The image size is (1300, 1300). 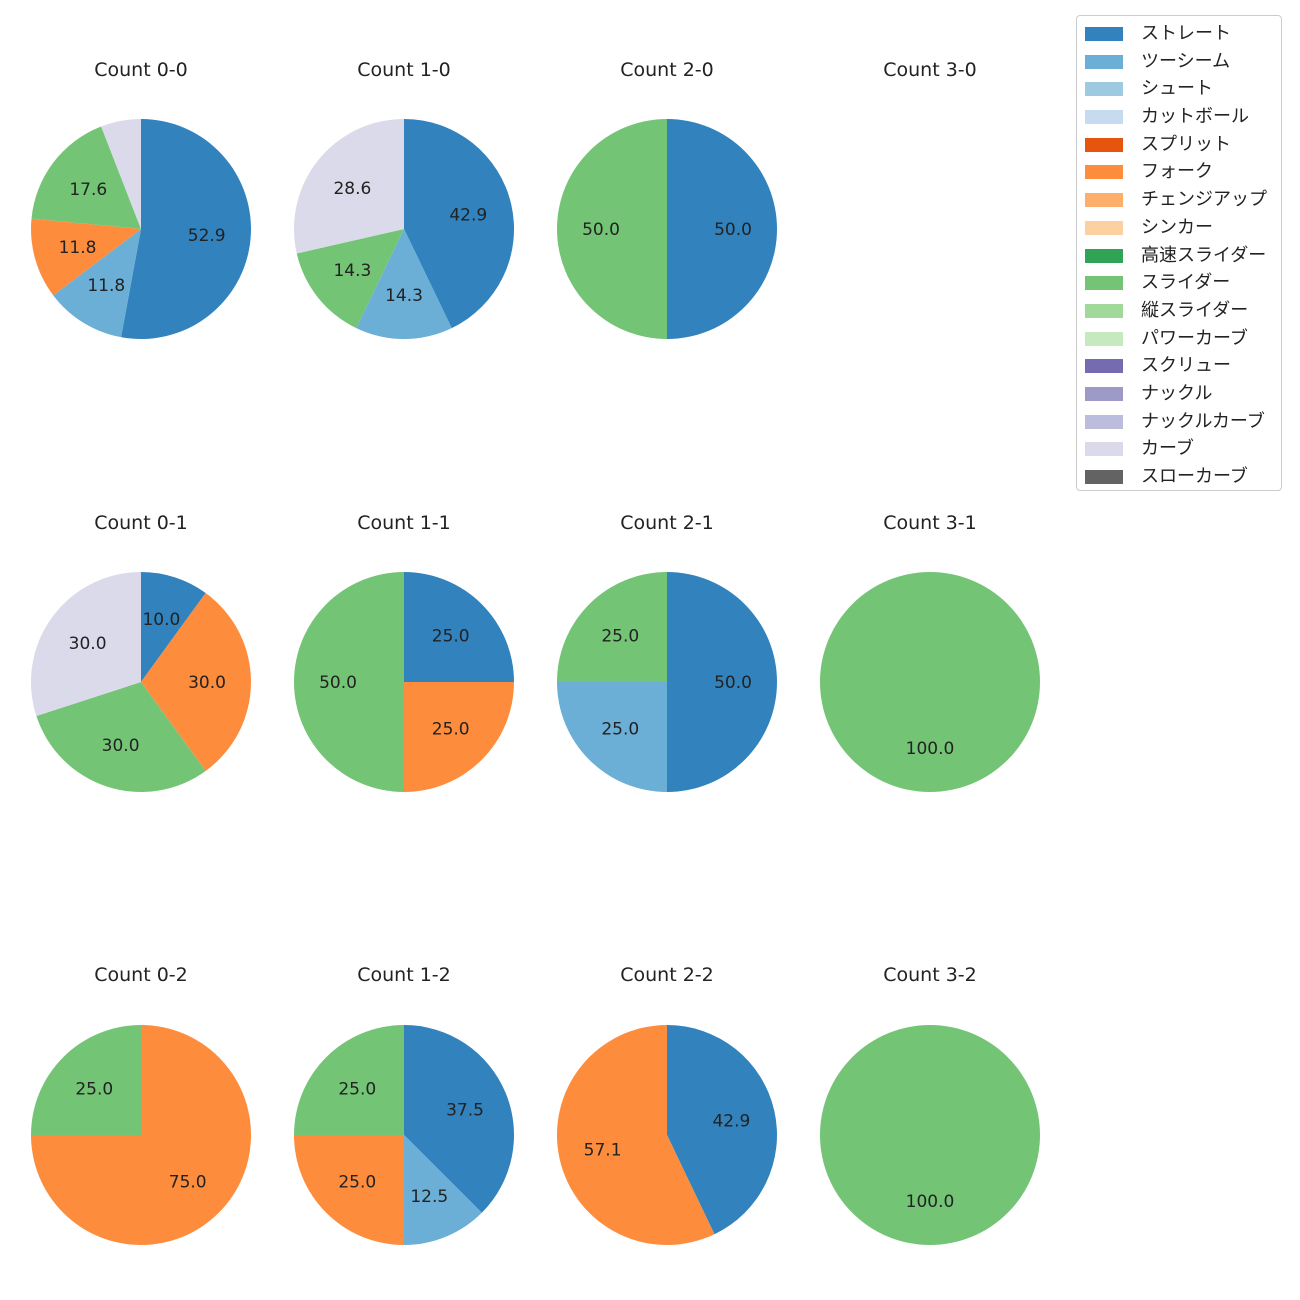 I want to click on pie-chart: Count 3-0, so click(x=930, y=70).